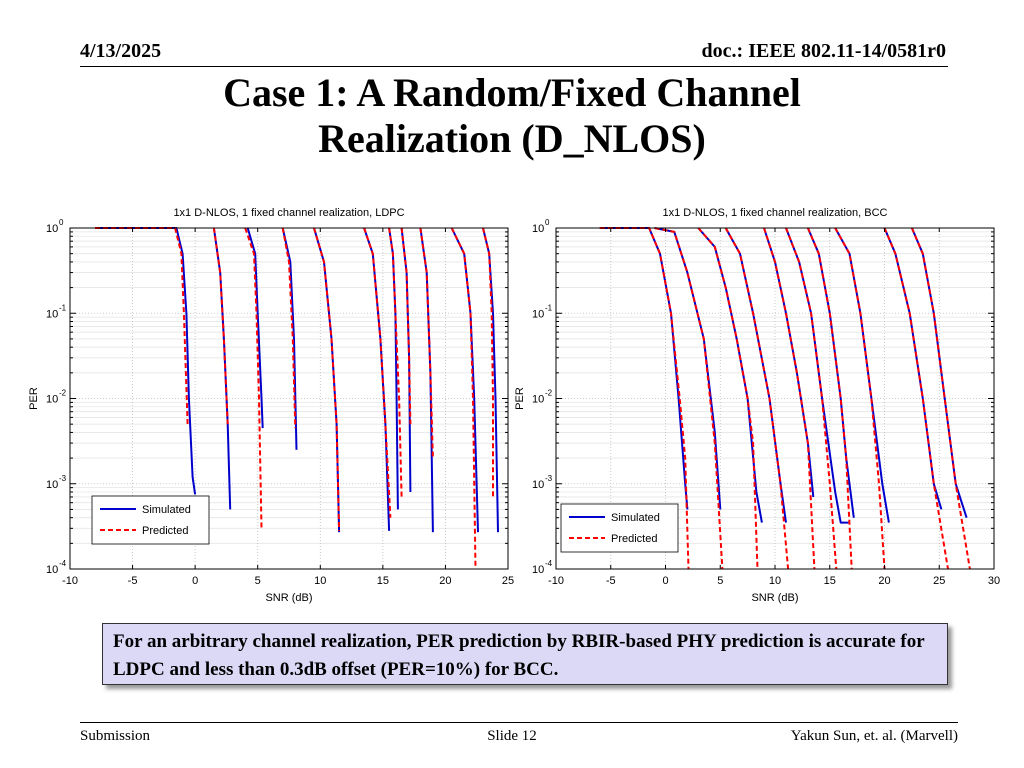 The width and height of the screenshot is (1024, 768). What do you see at coordinates (512, 736) in the screenshot?
I see `footer-slide-number: Slide 12` at bounding box center [512, 736].